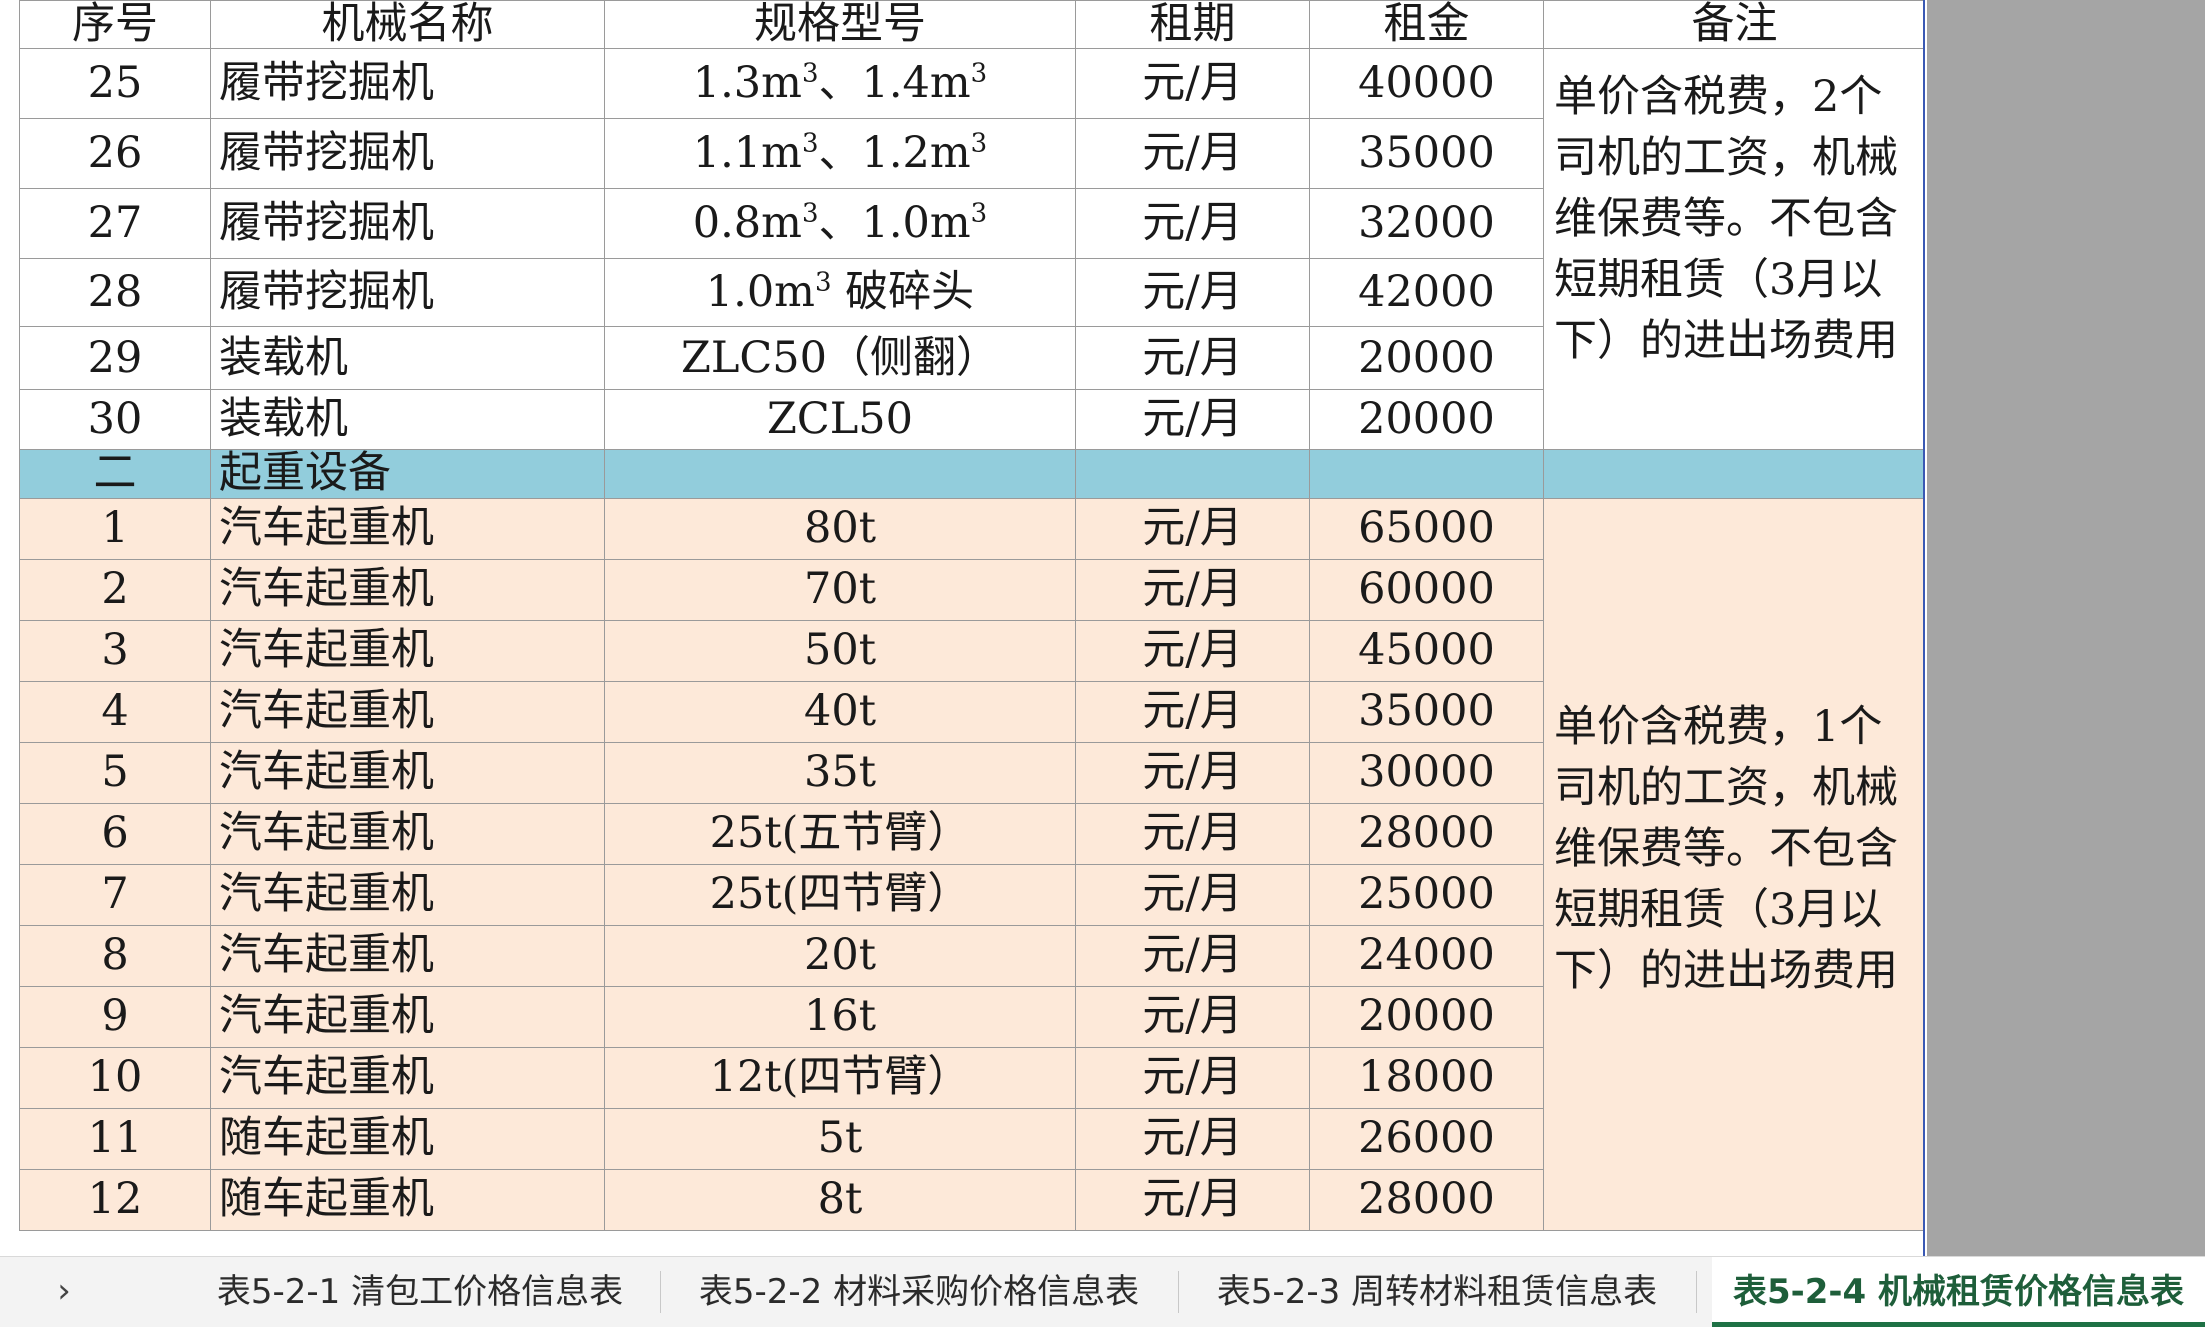  What do you see at coordinates (115, 650) in the screenshot?
I see `row-no: 3` at bounding box center [115, 650].